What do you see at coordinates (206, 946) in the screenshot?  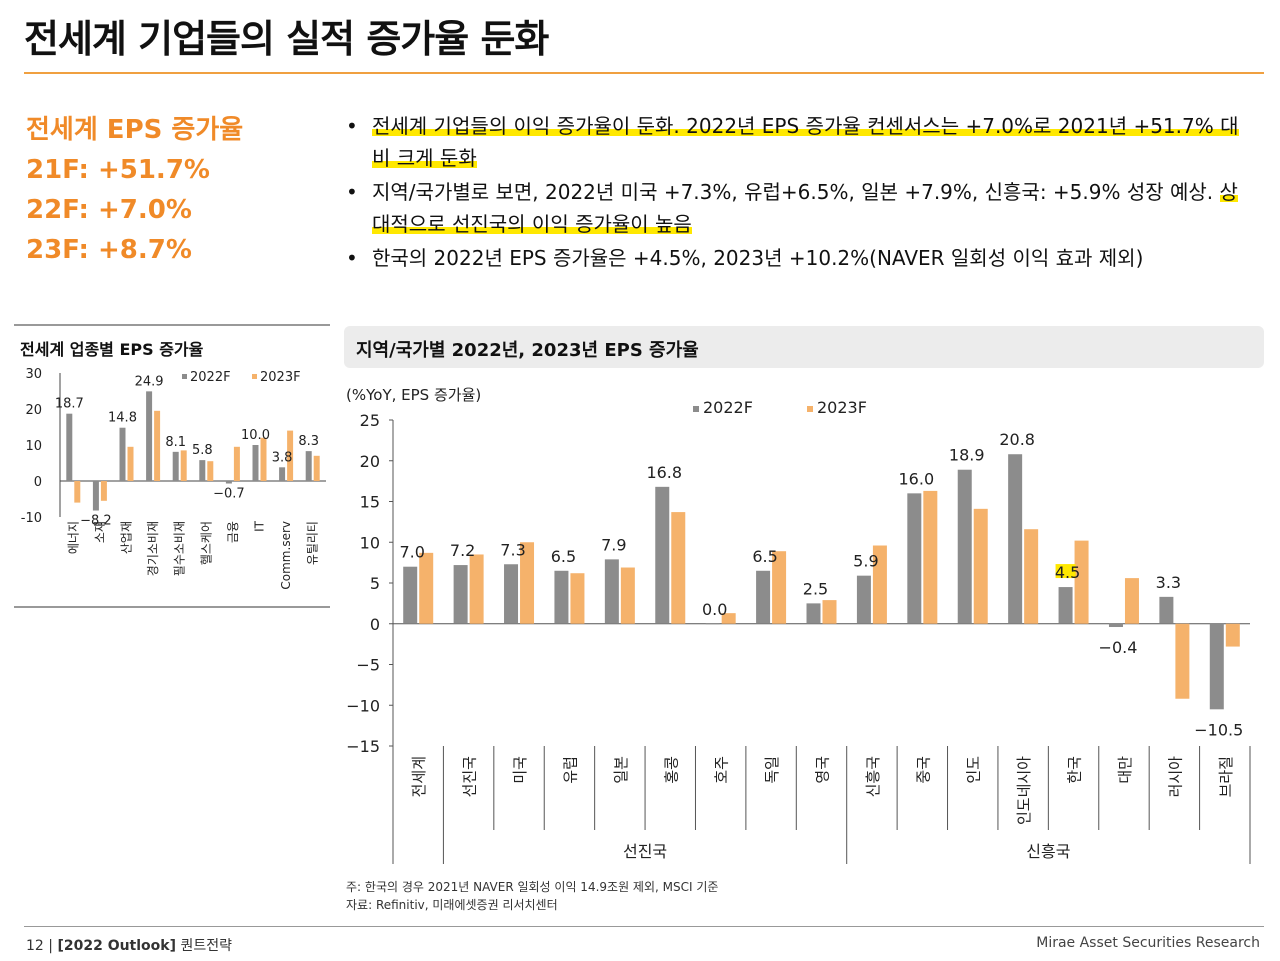 I see `section-name: 퀀트전략` at bounding box center [206, 946].